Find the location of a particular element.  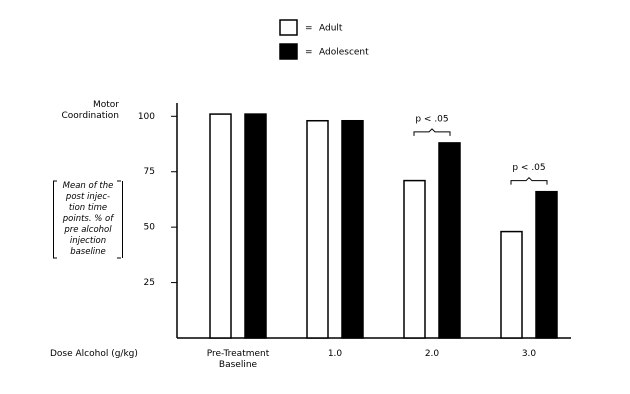

y-tick-label: 75 is located at coordinates (149, 172).